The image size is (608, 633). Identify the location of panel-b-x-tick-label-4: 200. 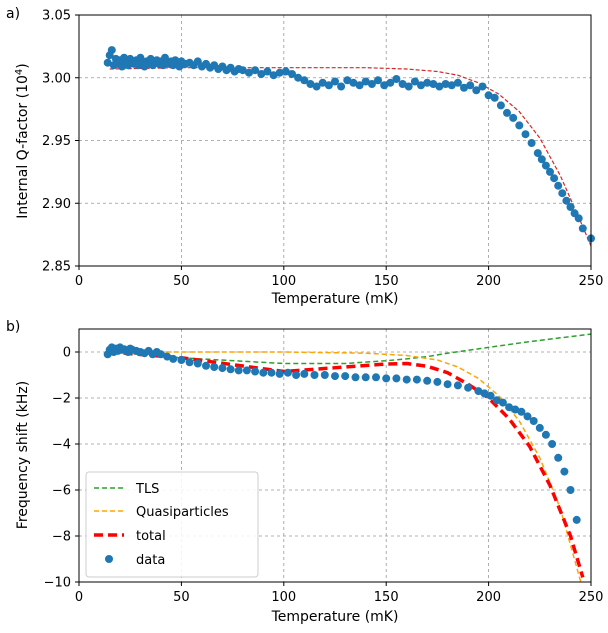
(488, 597).